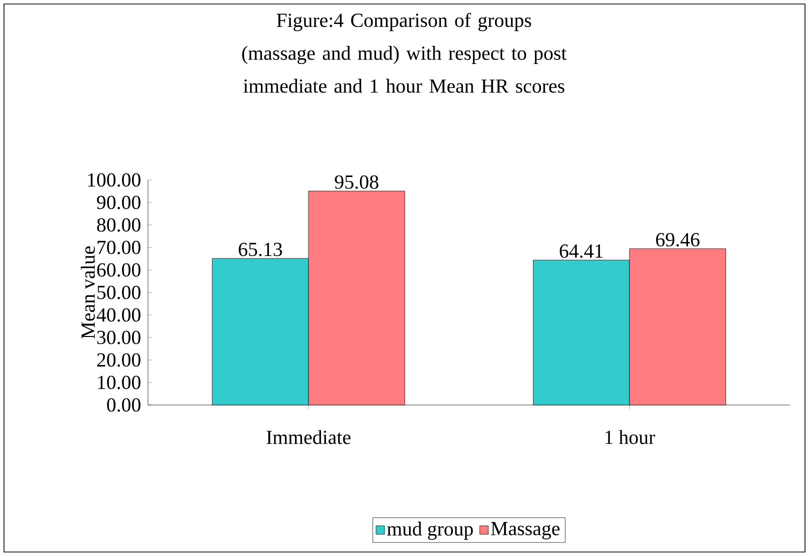 The width and height of the screenshot is (809, 556). I want to click on y-tick-label: 60.00, so click(118, 270).